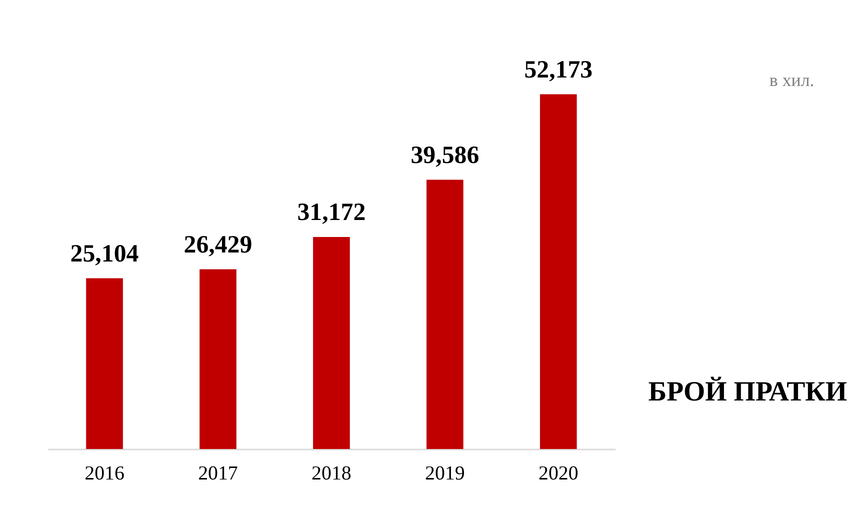  Describe the element at coordinates (791, 80) in the screenshot. I see `text: в хил.` at that location.